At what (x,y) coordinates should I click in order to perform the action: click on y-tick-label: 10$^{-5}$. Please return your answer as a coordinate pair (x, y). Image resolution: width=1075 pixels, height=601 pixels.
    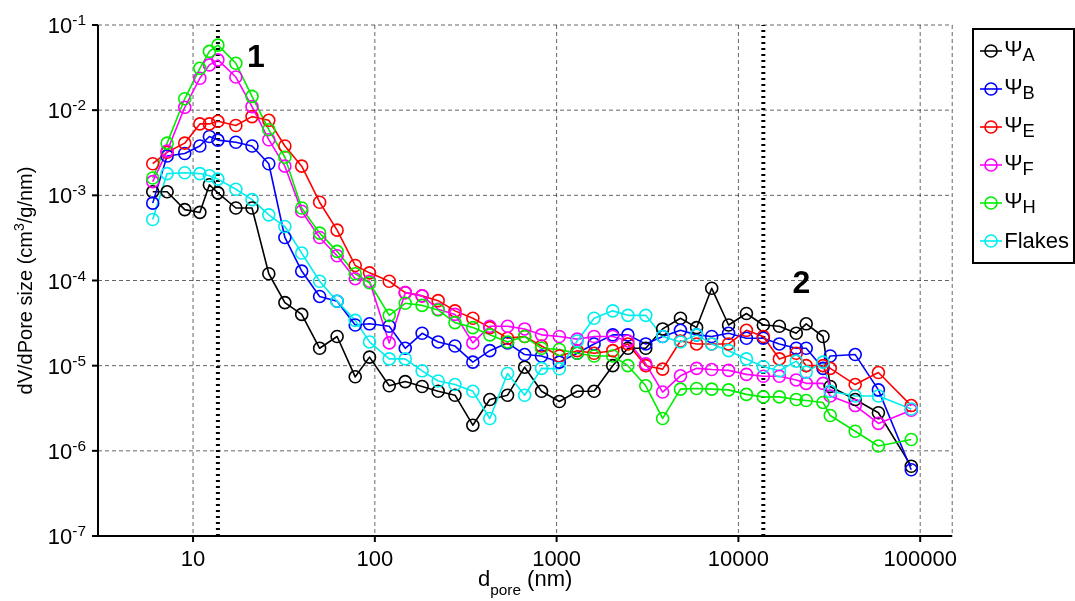
    Looking at the image, I should click on (66, 365).